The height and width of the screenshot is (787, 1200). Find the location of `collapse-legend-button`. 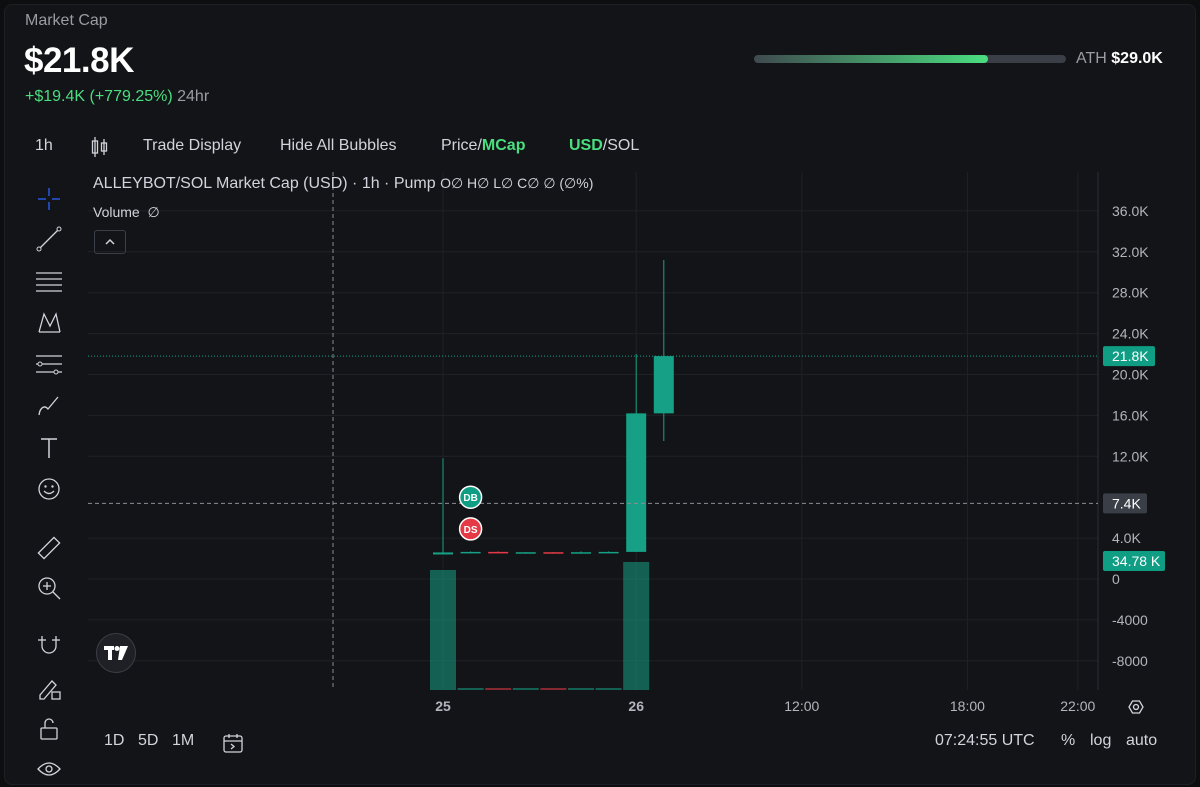

collapse-legend-button is located at coordinates (110, 242).